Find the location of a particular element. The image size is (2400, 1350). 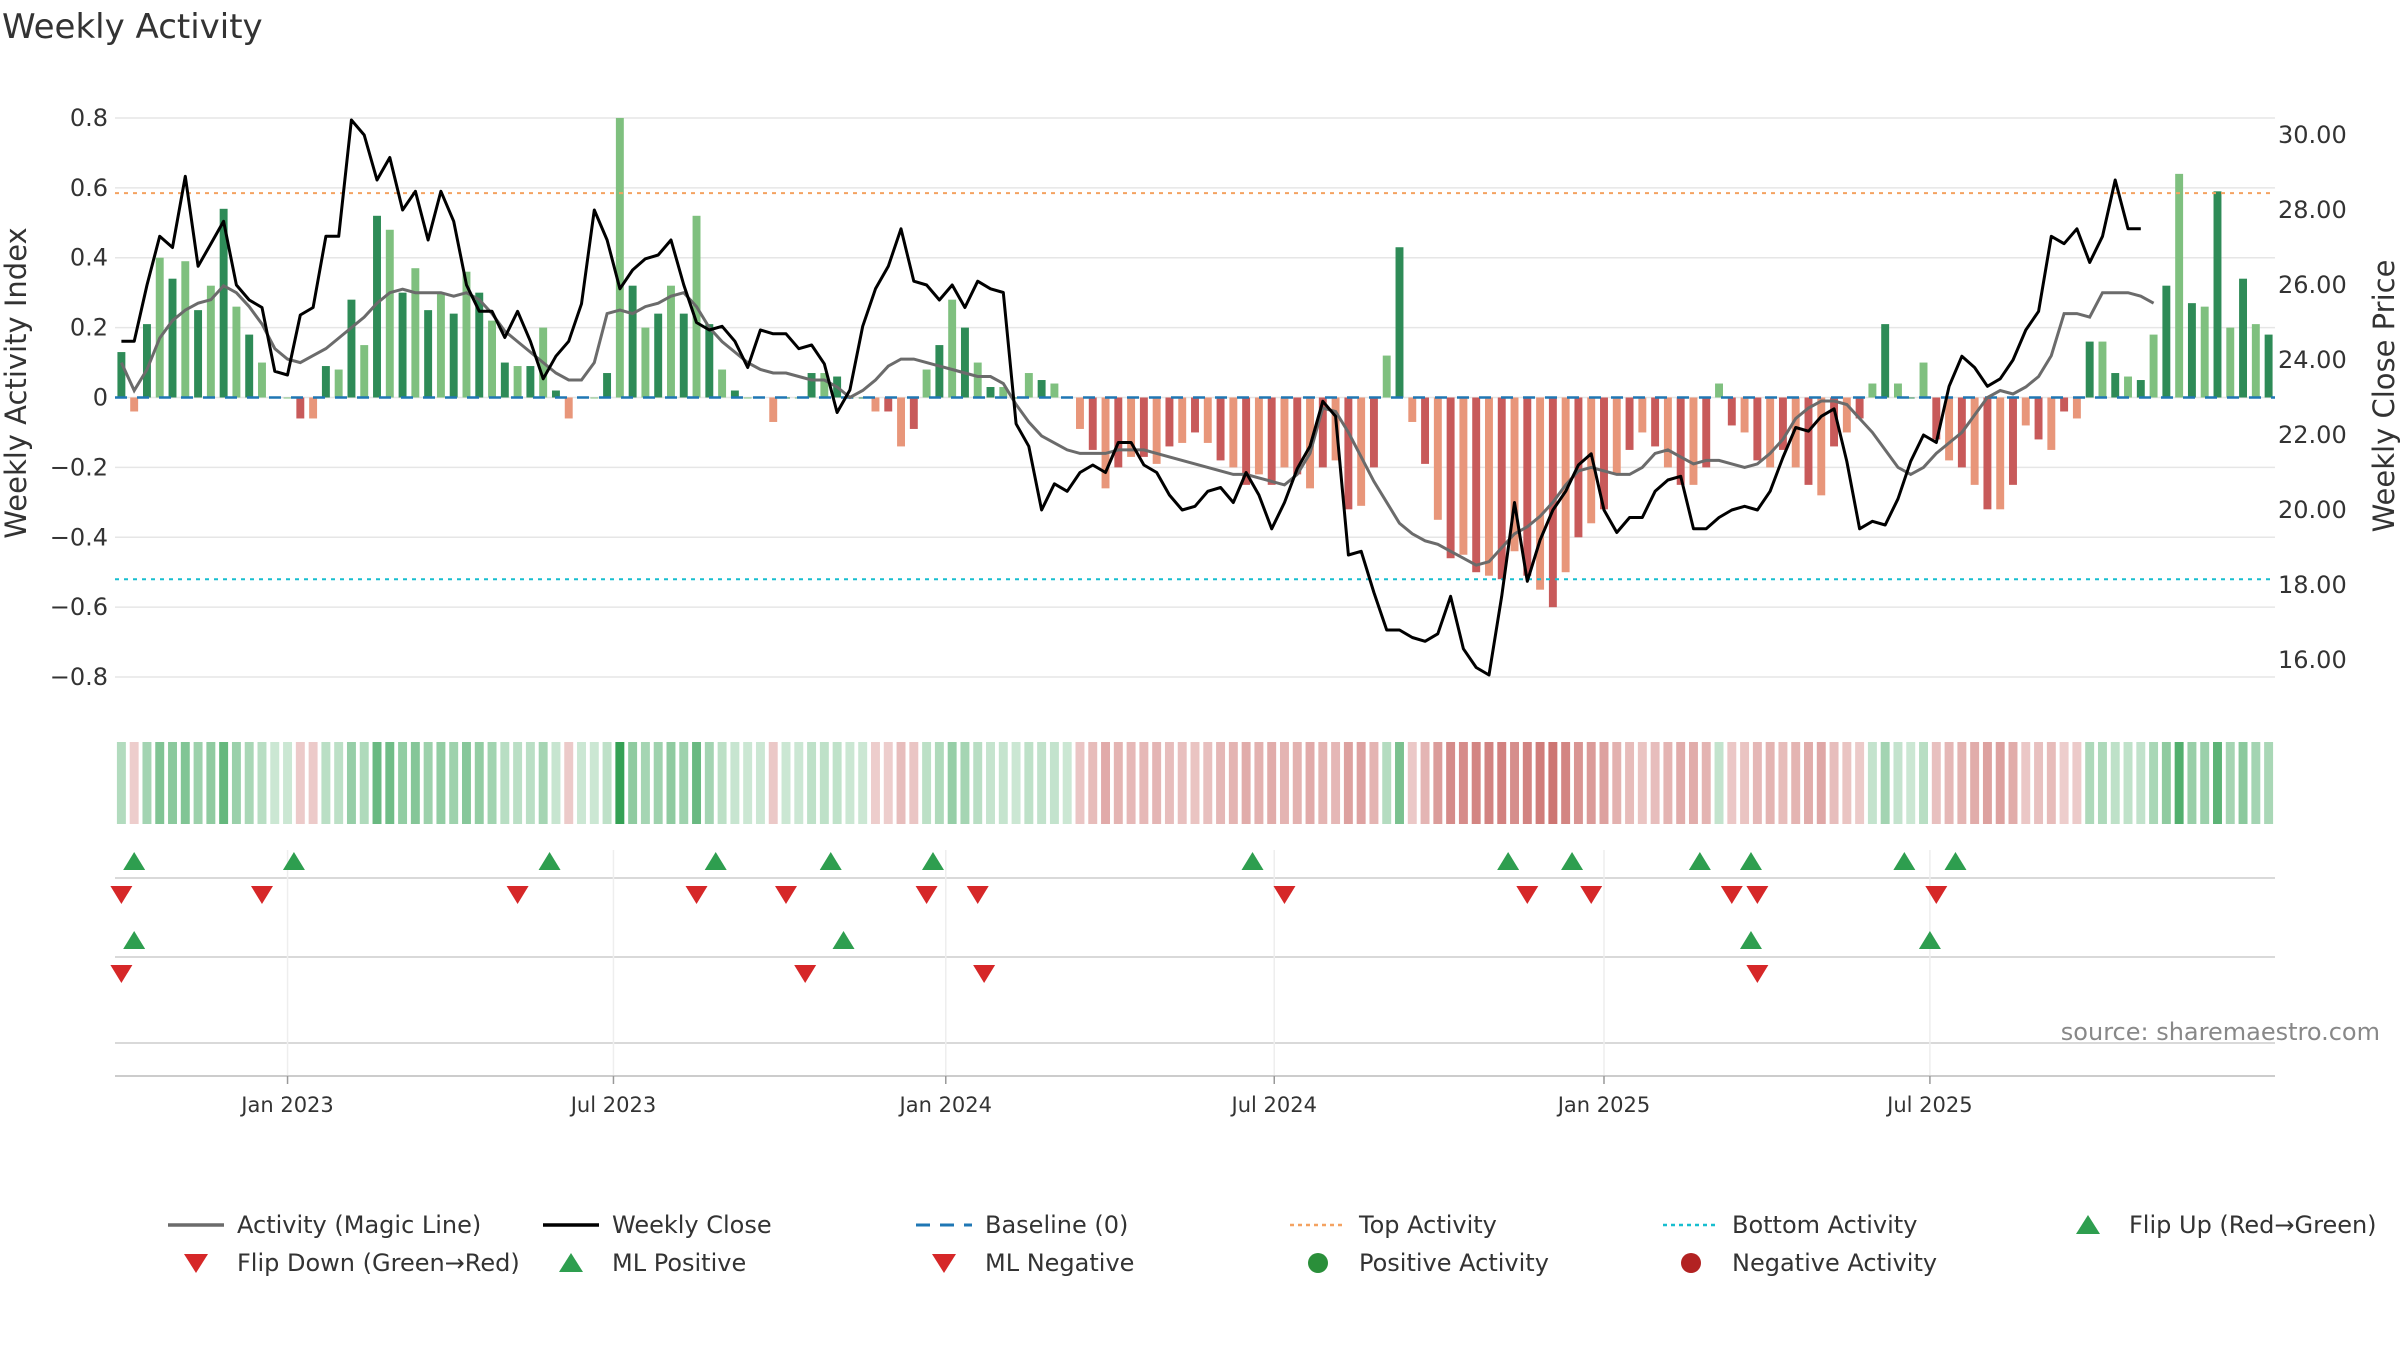

legend-label: Activity (Magic Line) is located at coordinates (359, 1225).